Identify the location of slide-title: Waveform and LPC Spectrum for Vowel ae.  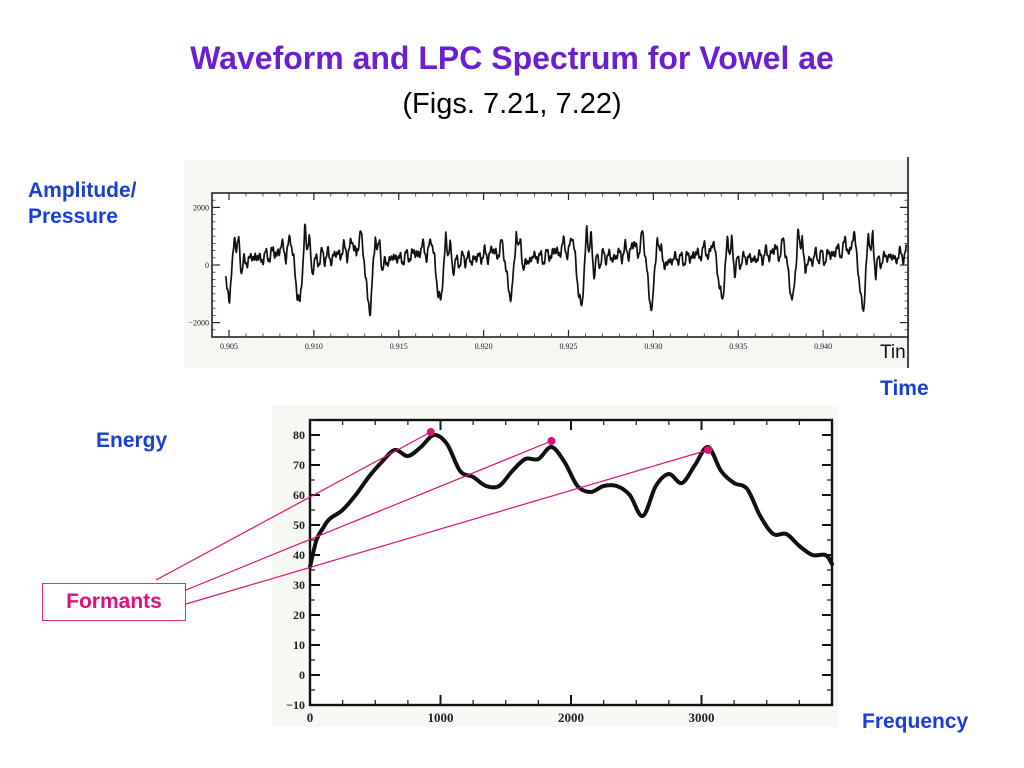
(512, 58).